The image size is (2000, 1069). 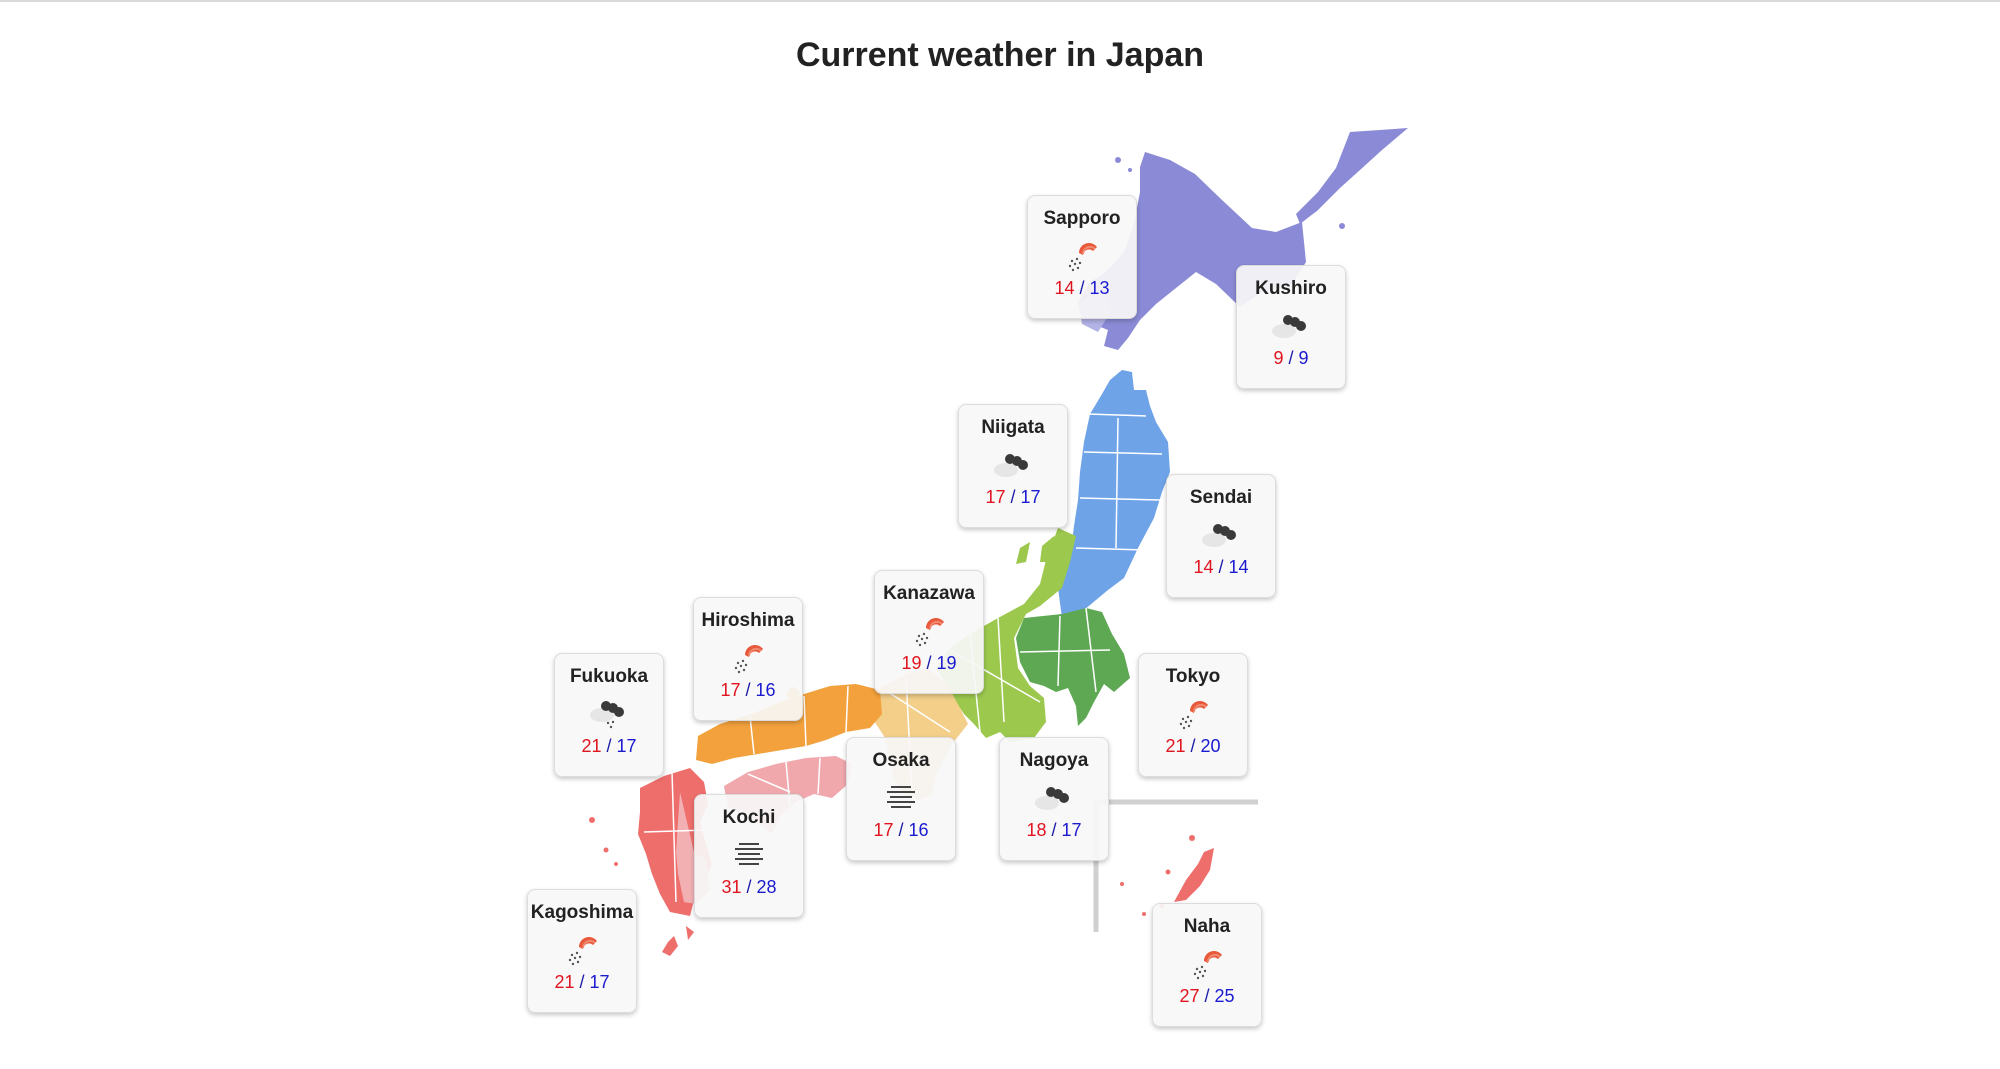 I want to click on page-title: Current weather in Japan, so click(x=1000, y=55).